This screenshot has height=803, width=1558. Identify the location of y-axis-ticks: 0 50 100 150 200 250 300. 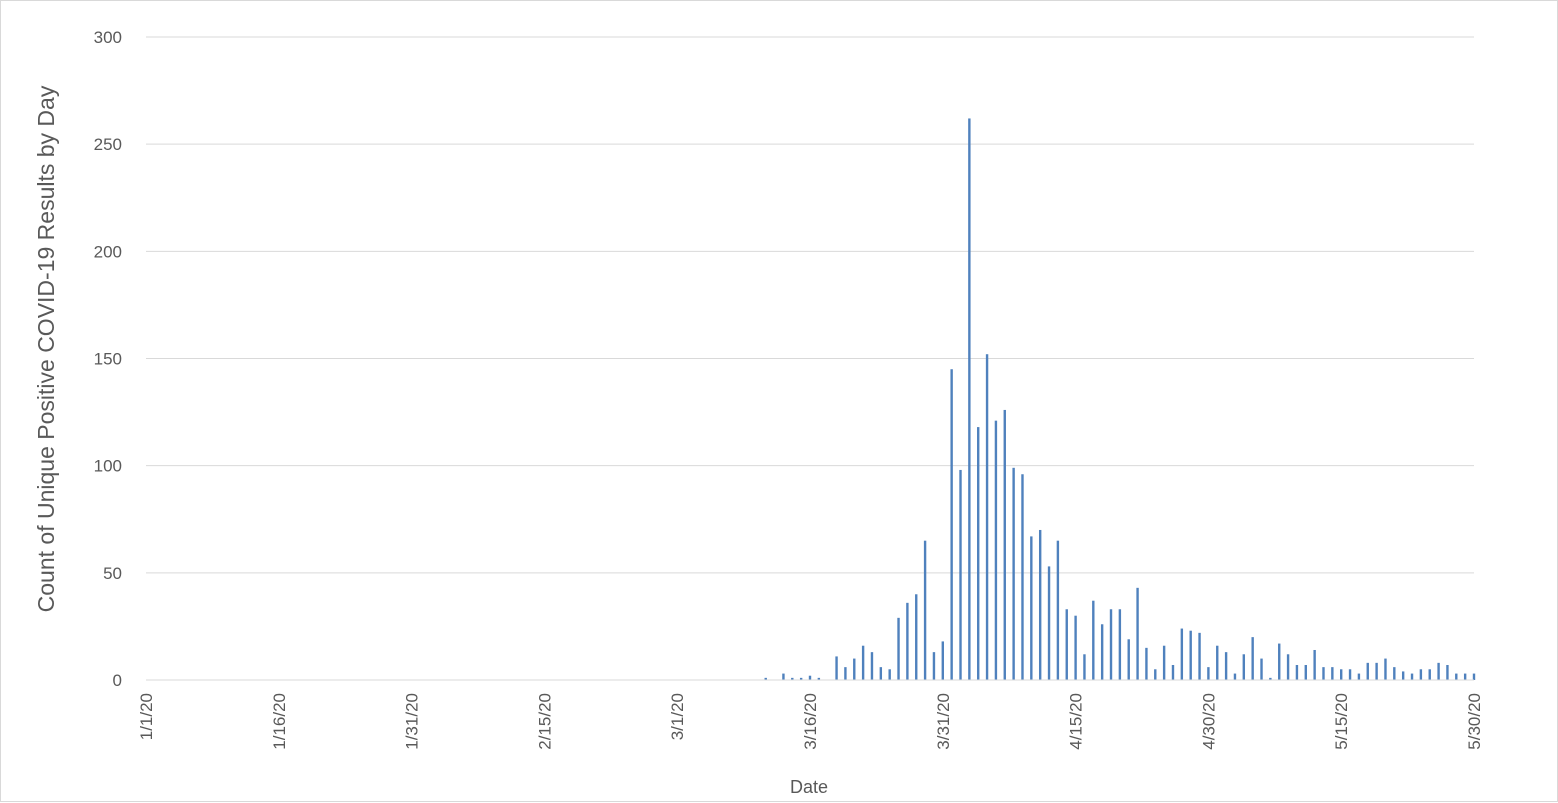
(108, 359).